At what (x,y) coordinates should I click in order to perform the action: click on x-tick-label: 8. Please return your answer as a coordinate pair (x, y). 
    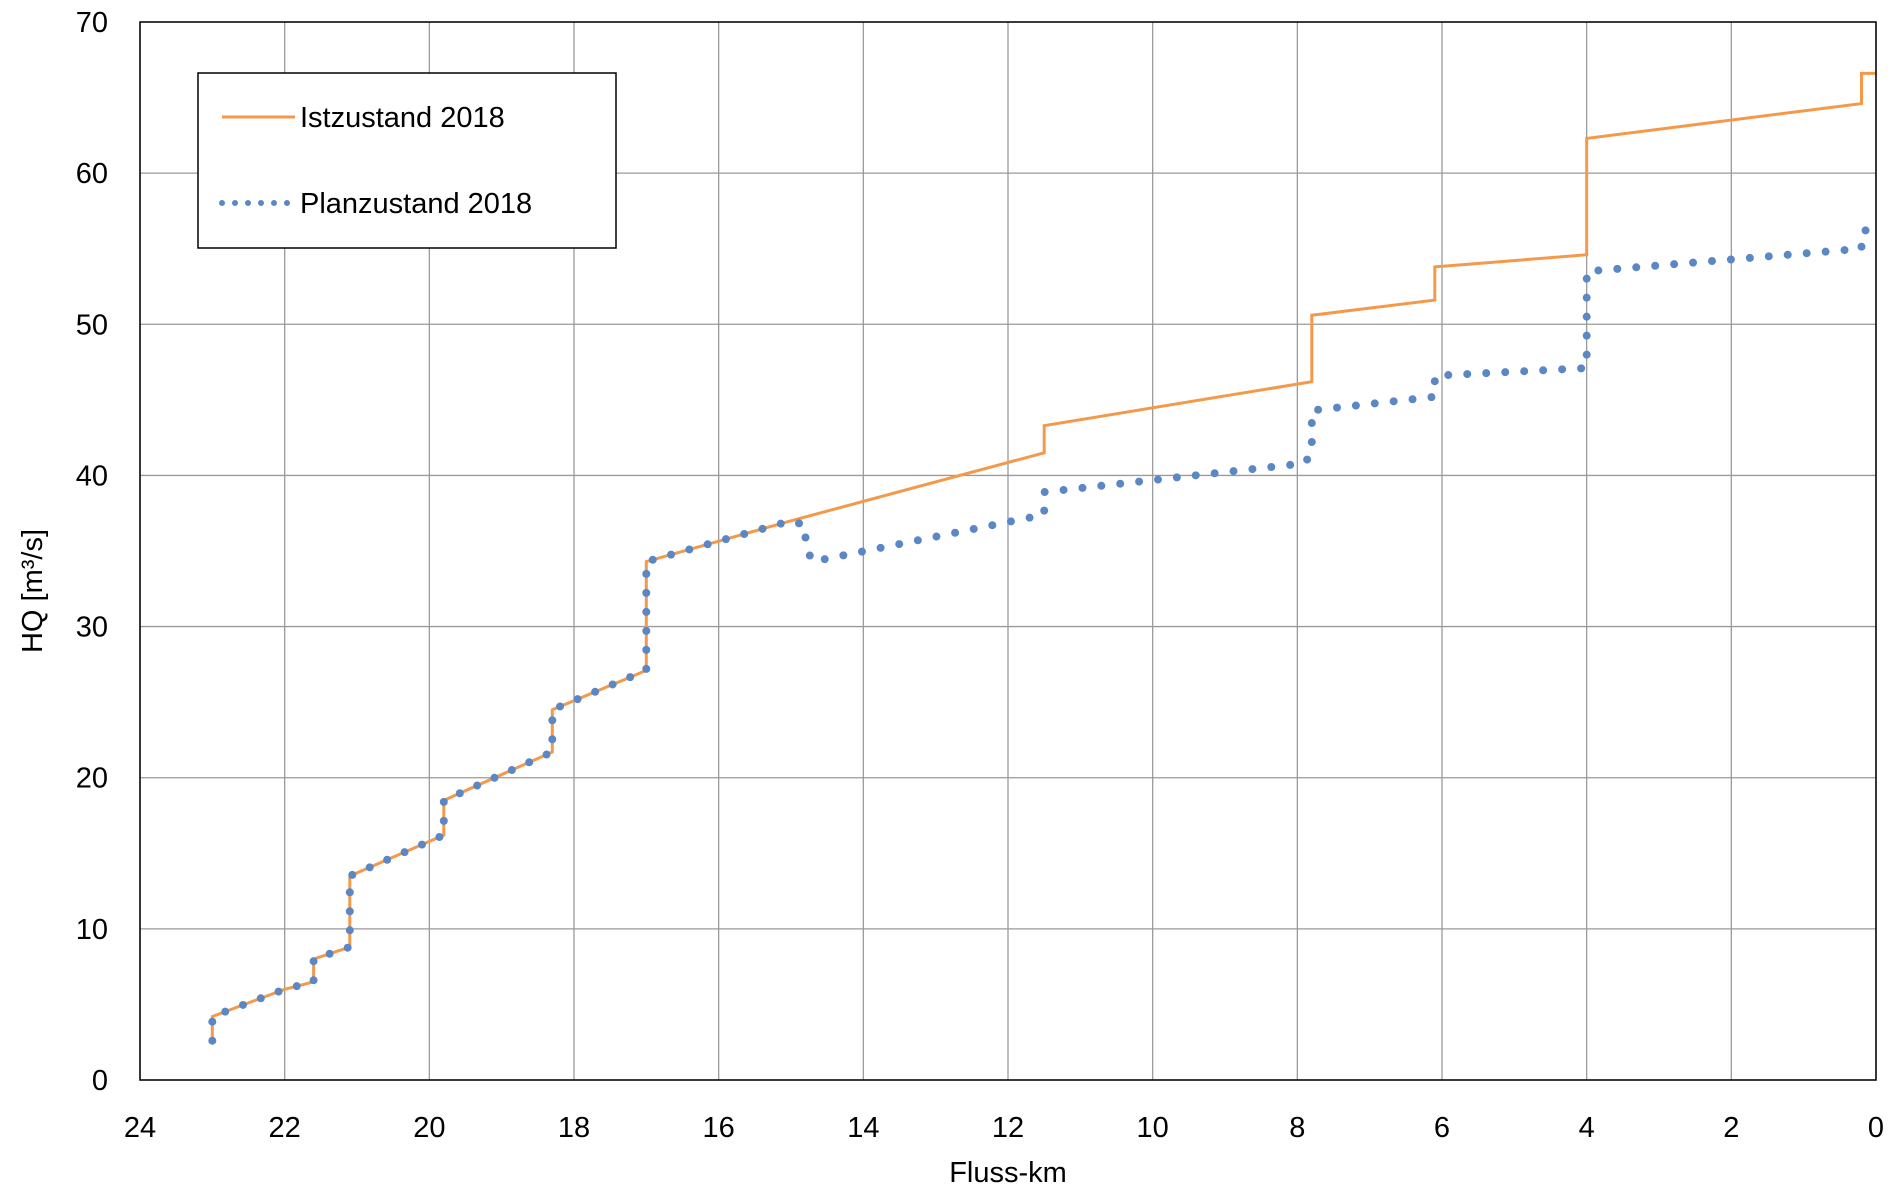
    Looking at the image, I should click on (1297, 1128).